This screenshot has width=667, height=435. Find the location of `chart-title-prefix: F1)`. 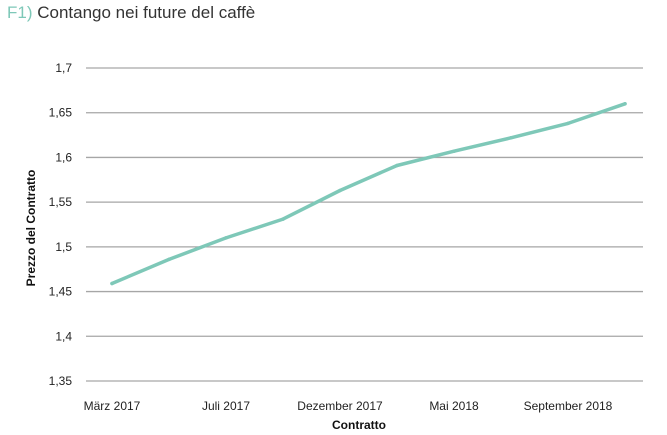

chart-title-prefix: F1) is located at coordinates (20, 12).